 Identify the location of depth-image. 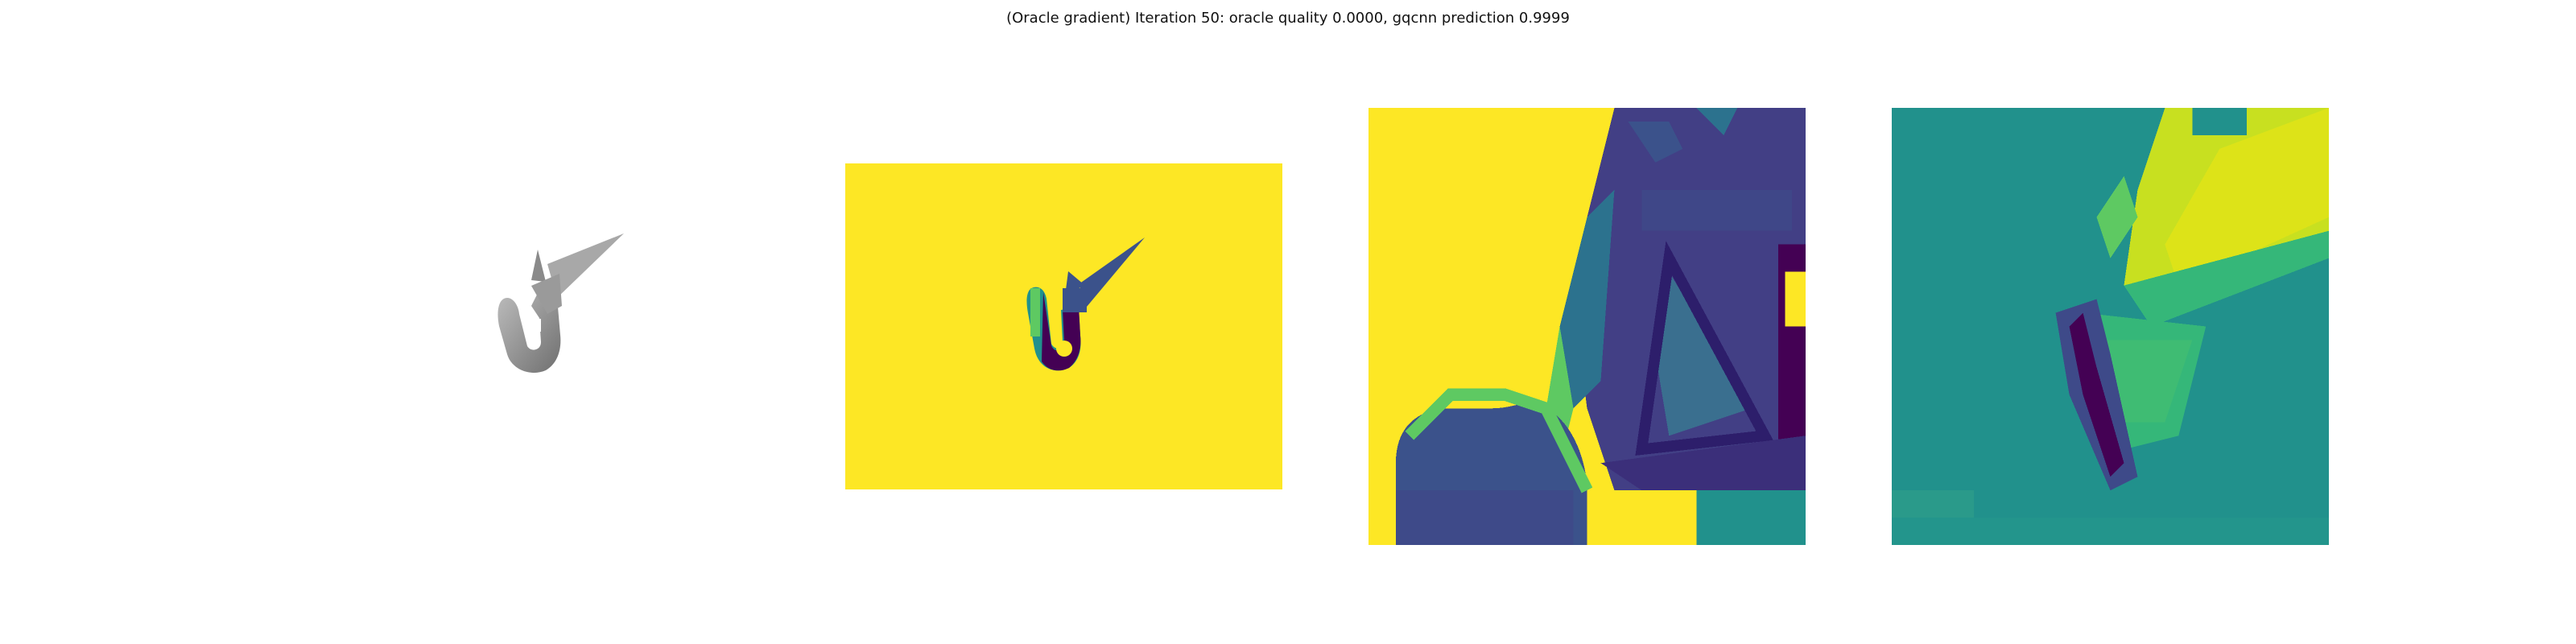
(1063, 326).